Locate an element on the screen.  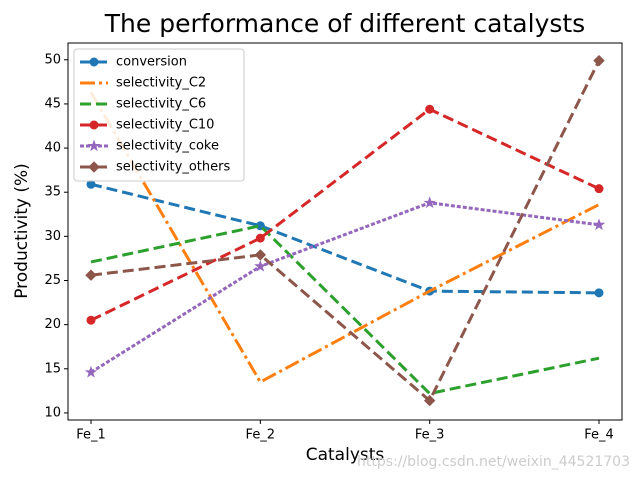
legend-label: selectivity_coke is located at coordinates (167, 146).